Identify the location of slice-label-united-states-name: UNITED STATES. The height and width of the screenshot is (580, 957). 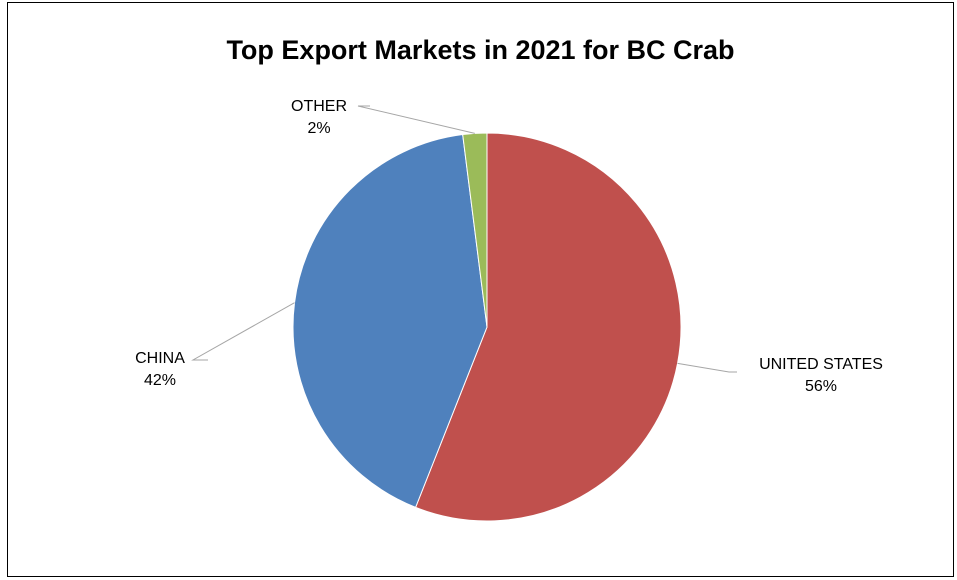
(821, 364).